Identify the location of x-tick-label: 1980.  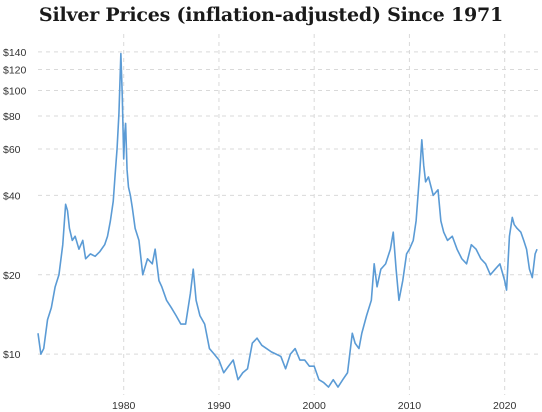
(124, 406).